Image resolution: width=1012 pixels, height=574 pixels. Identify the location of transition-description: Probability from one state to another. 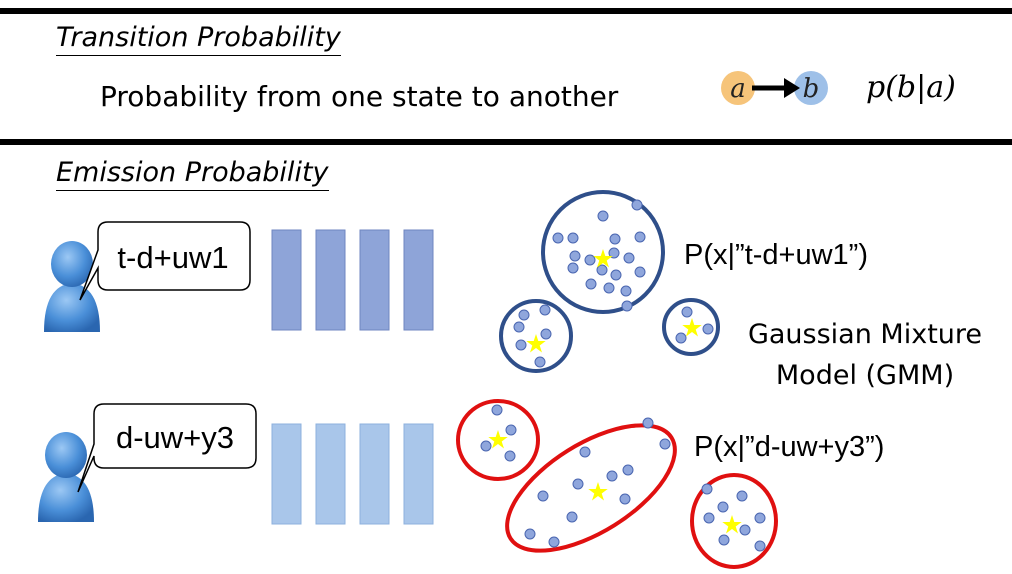
(359, 96).